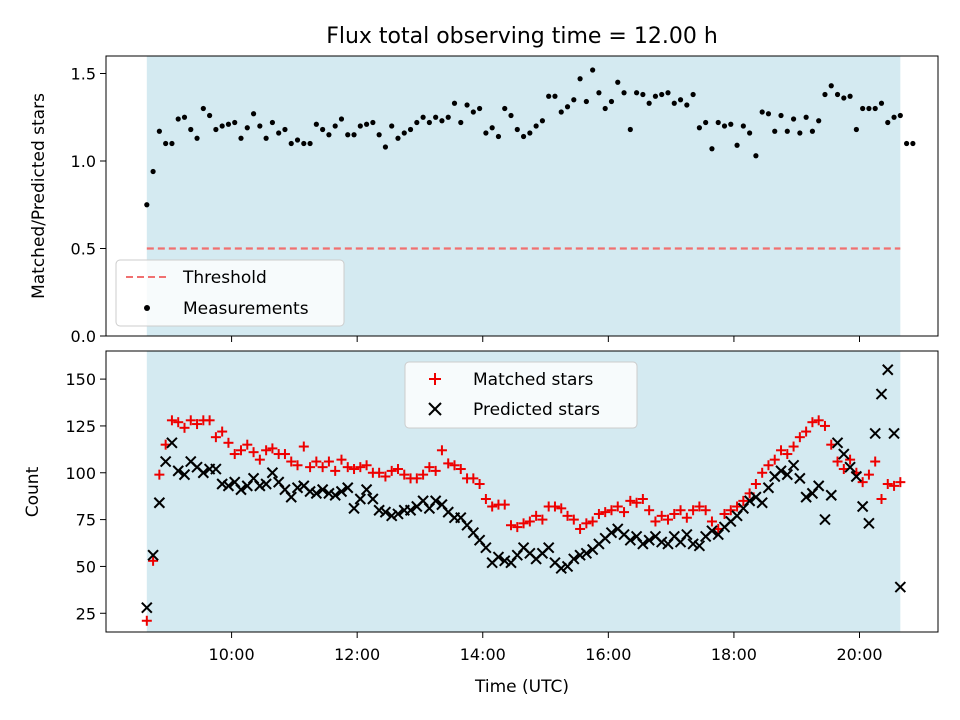 The image size is (960, 720). I want to click on x-tick-label: 18:00, so click(734, 654).